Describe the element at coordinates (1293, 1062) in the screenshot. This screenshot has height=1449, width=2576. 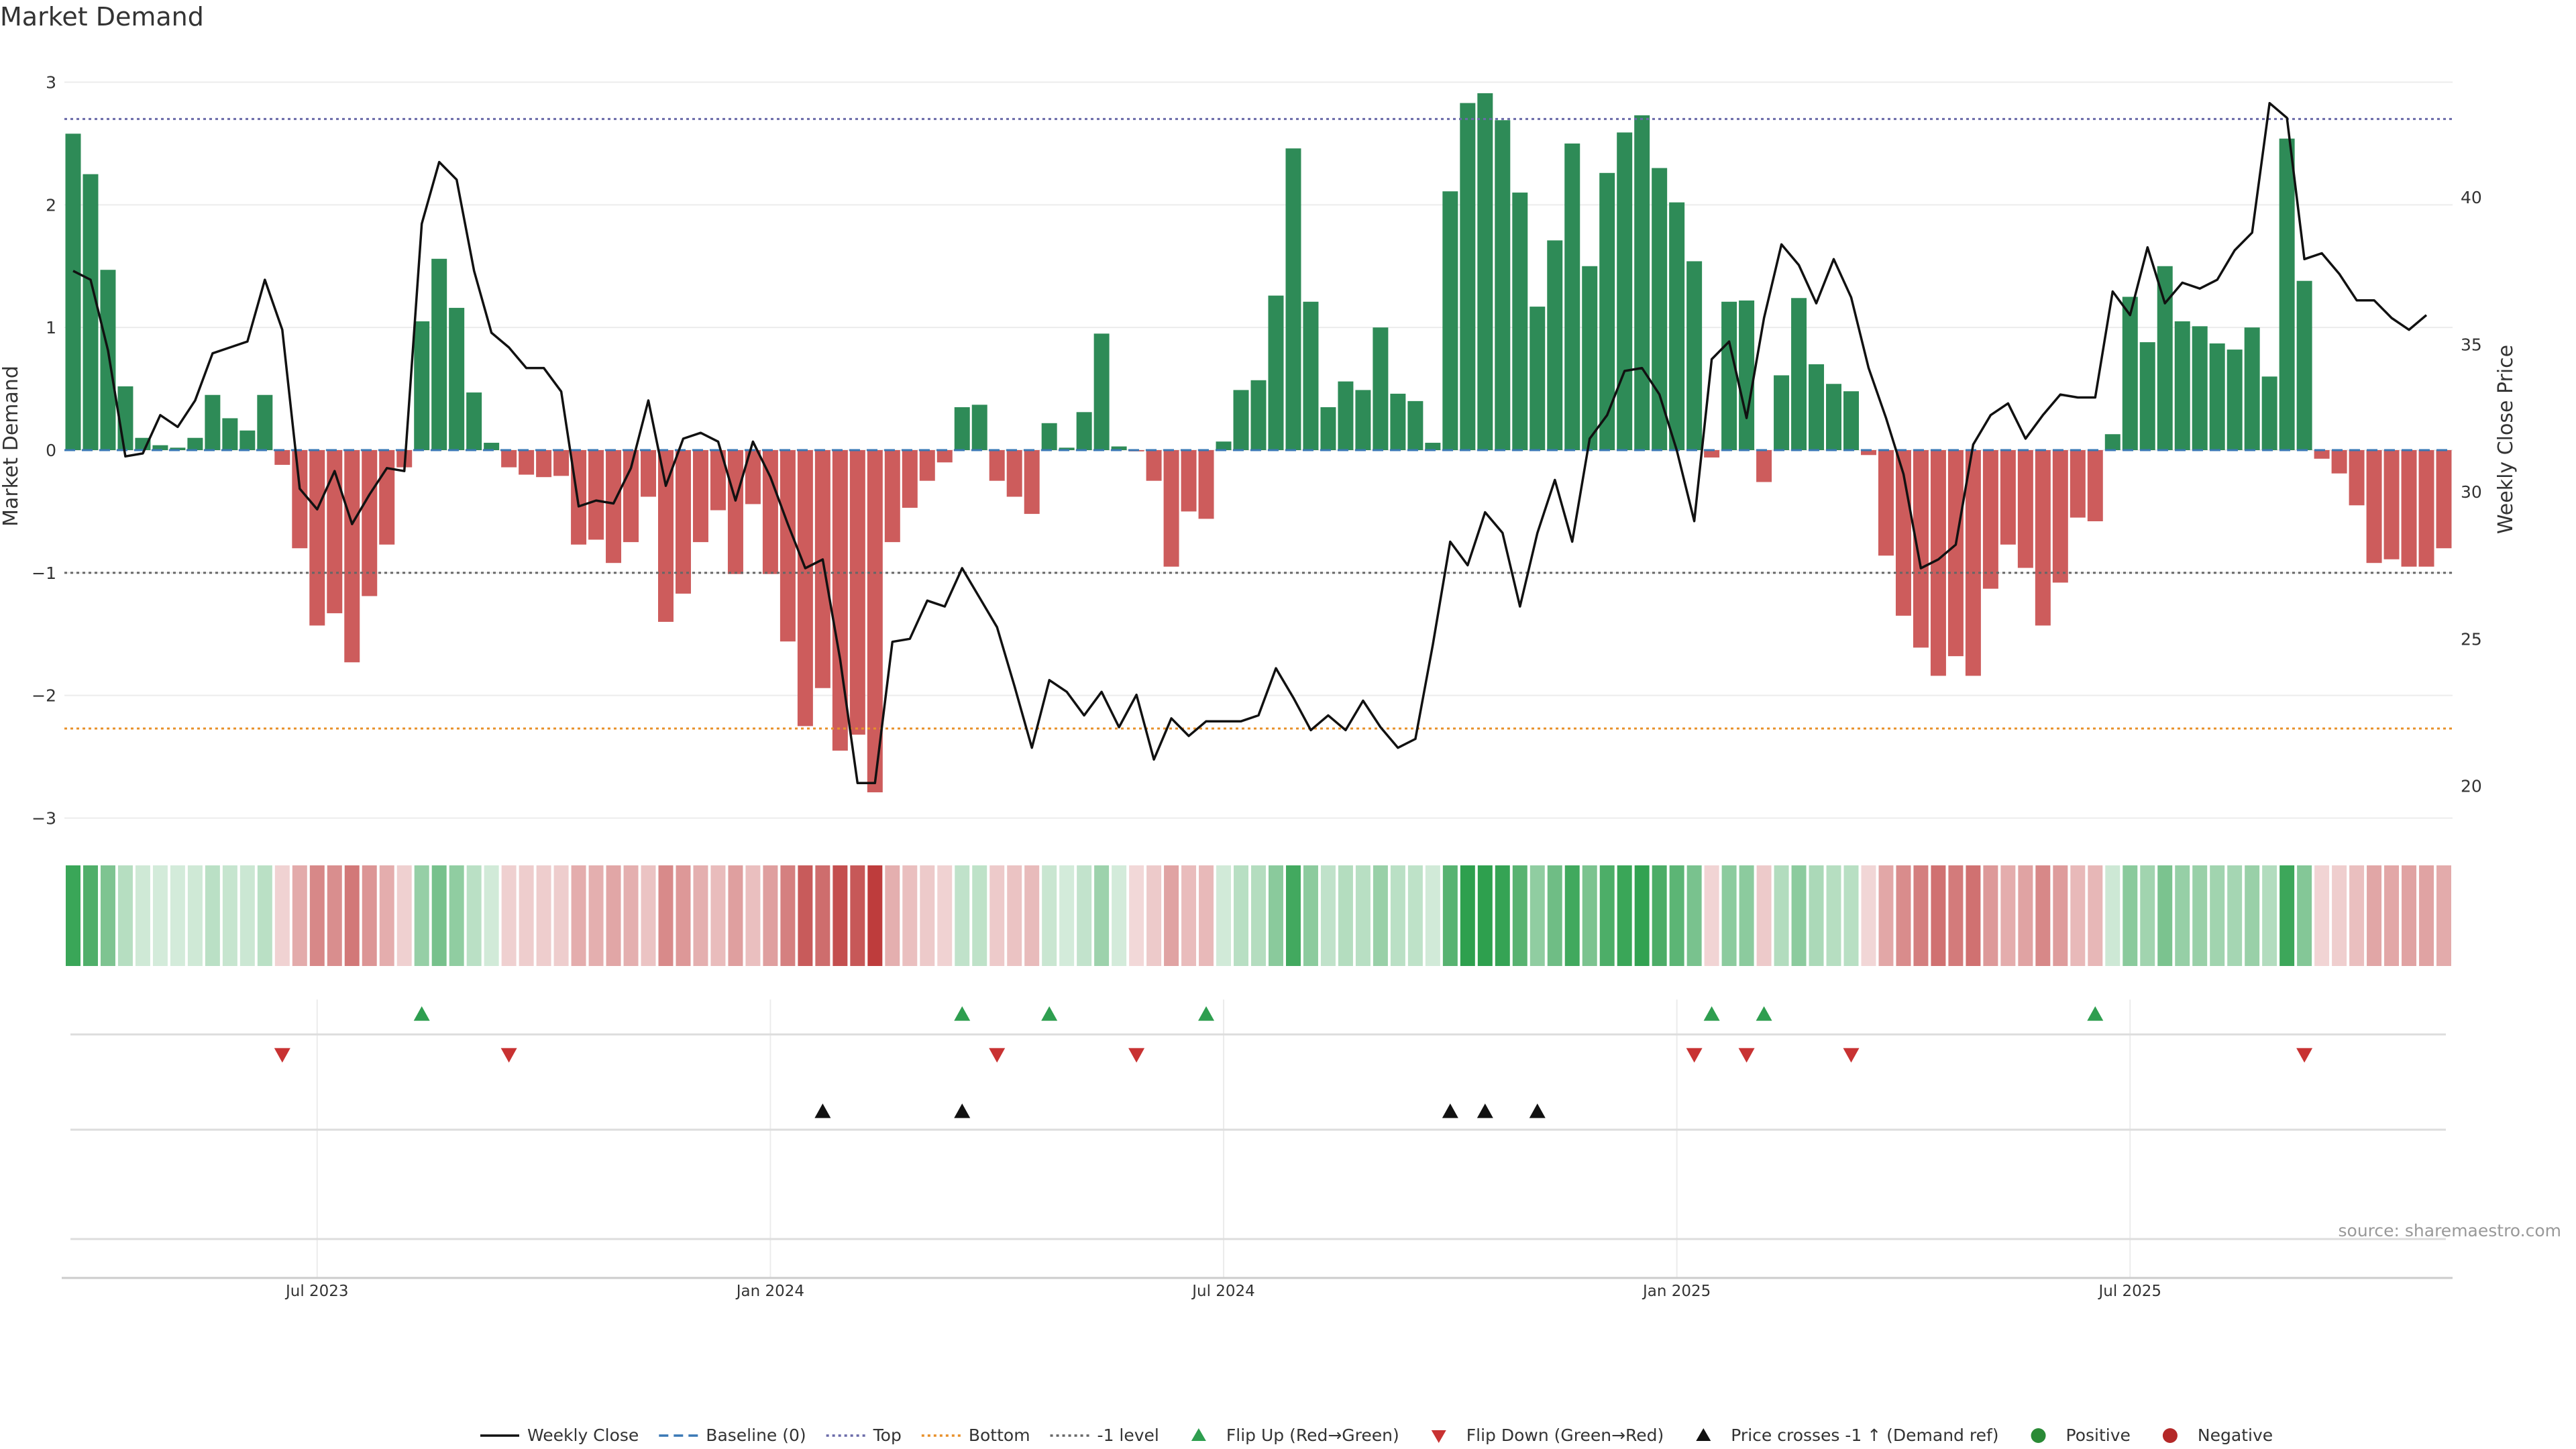
I see `event-markers` at that location.